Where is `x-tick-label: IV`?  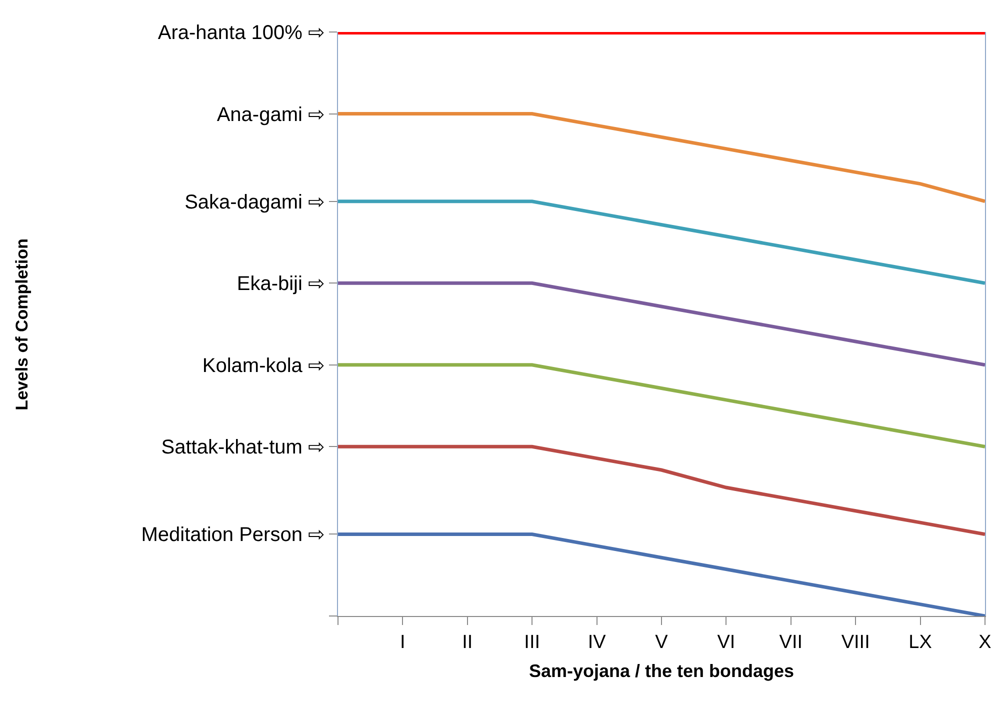
x-tick-label: IV is located at coordinates (597, 642).